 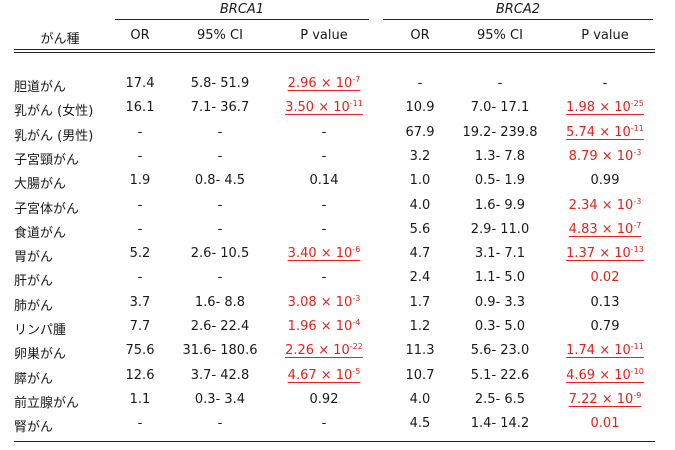 I want to click on brca2-or-cell: 5.6, so click(x=420, y=229).